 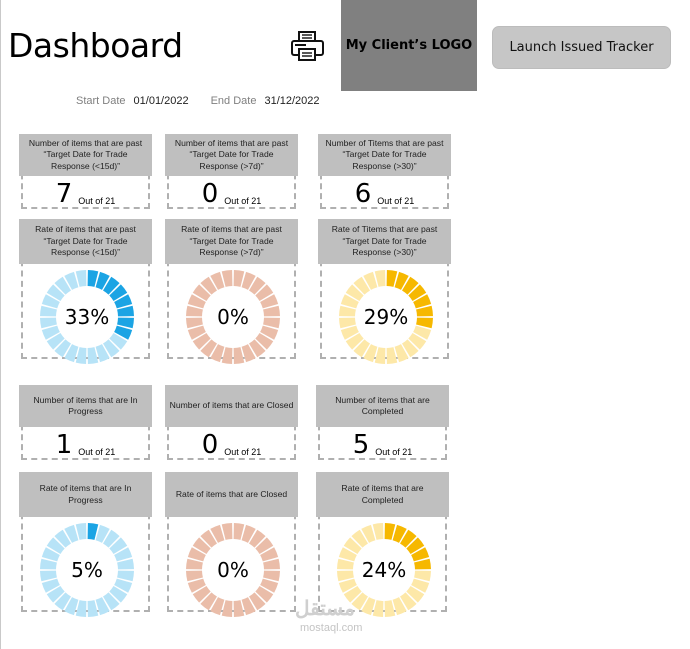 I want to click on card-header: Number of items that are Closed, so click(x=231, y=406).